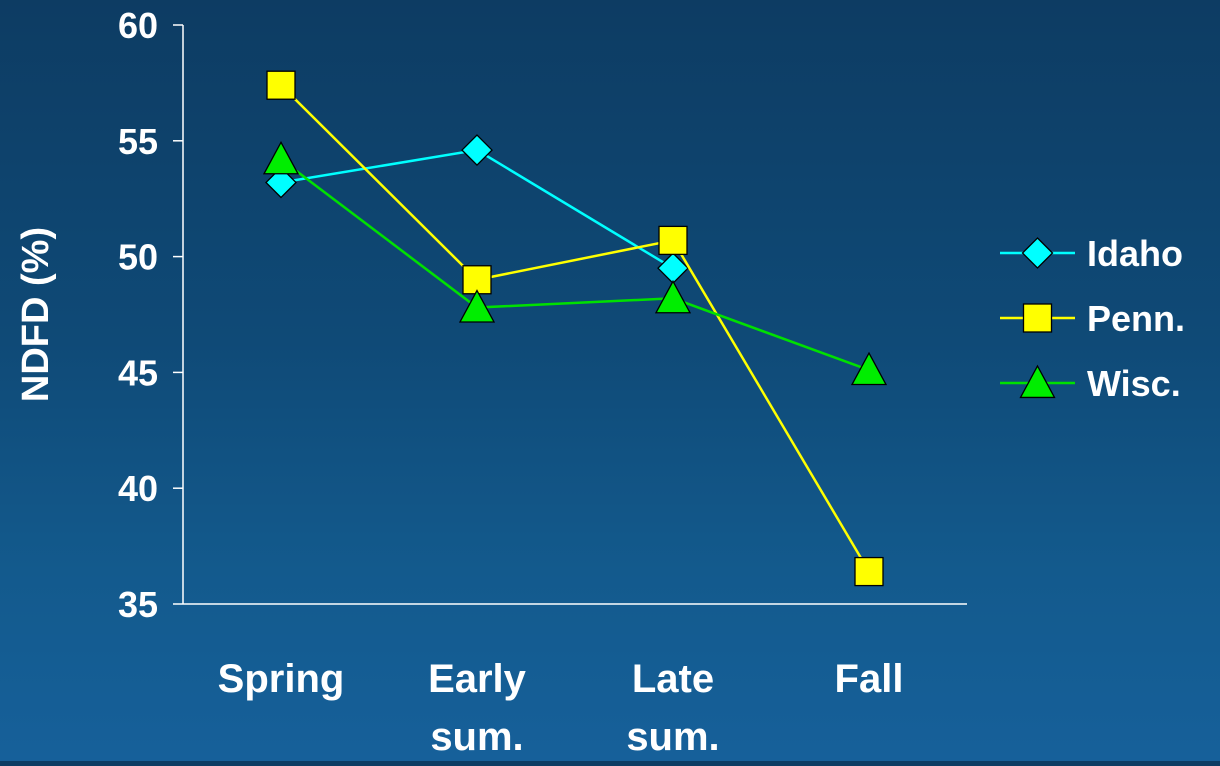 The height and width of the screenshot is (766, 1220). I want to click on y-tick-label: 45, so click(138, 372).